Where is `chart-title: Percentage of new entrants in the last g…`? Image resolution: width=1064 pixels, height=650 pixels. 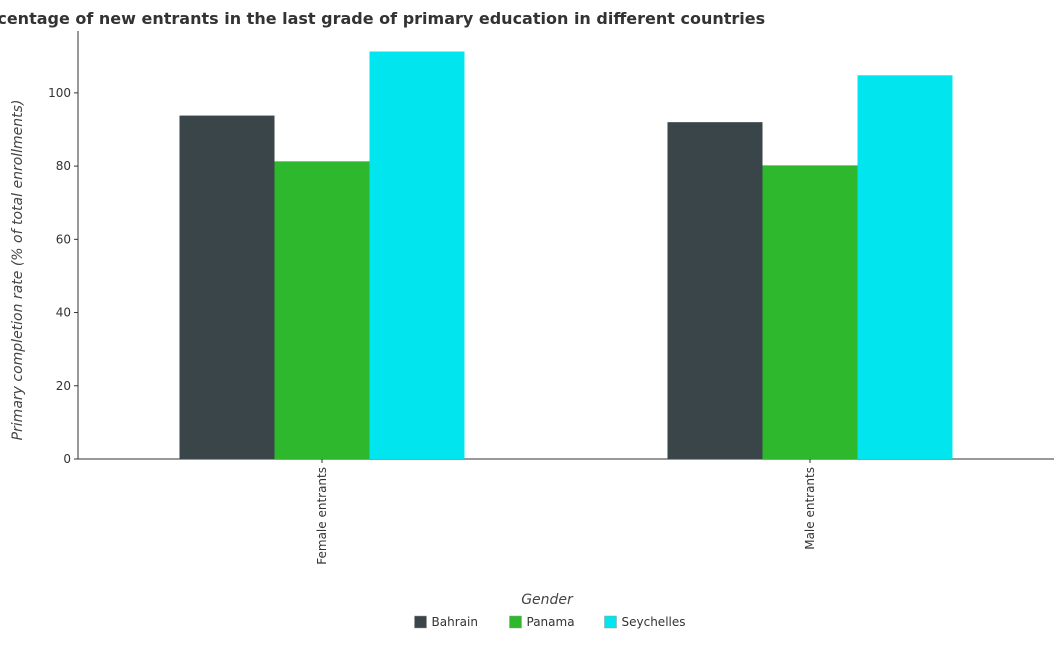 chart-title: Percentage of new entrants in the last g… is located at coordinates (382, 18).